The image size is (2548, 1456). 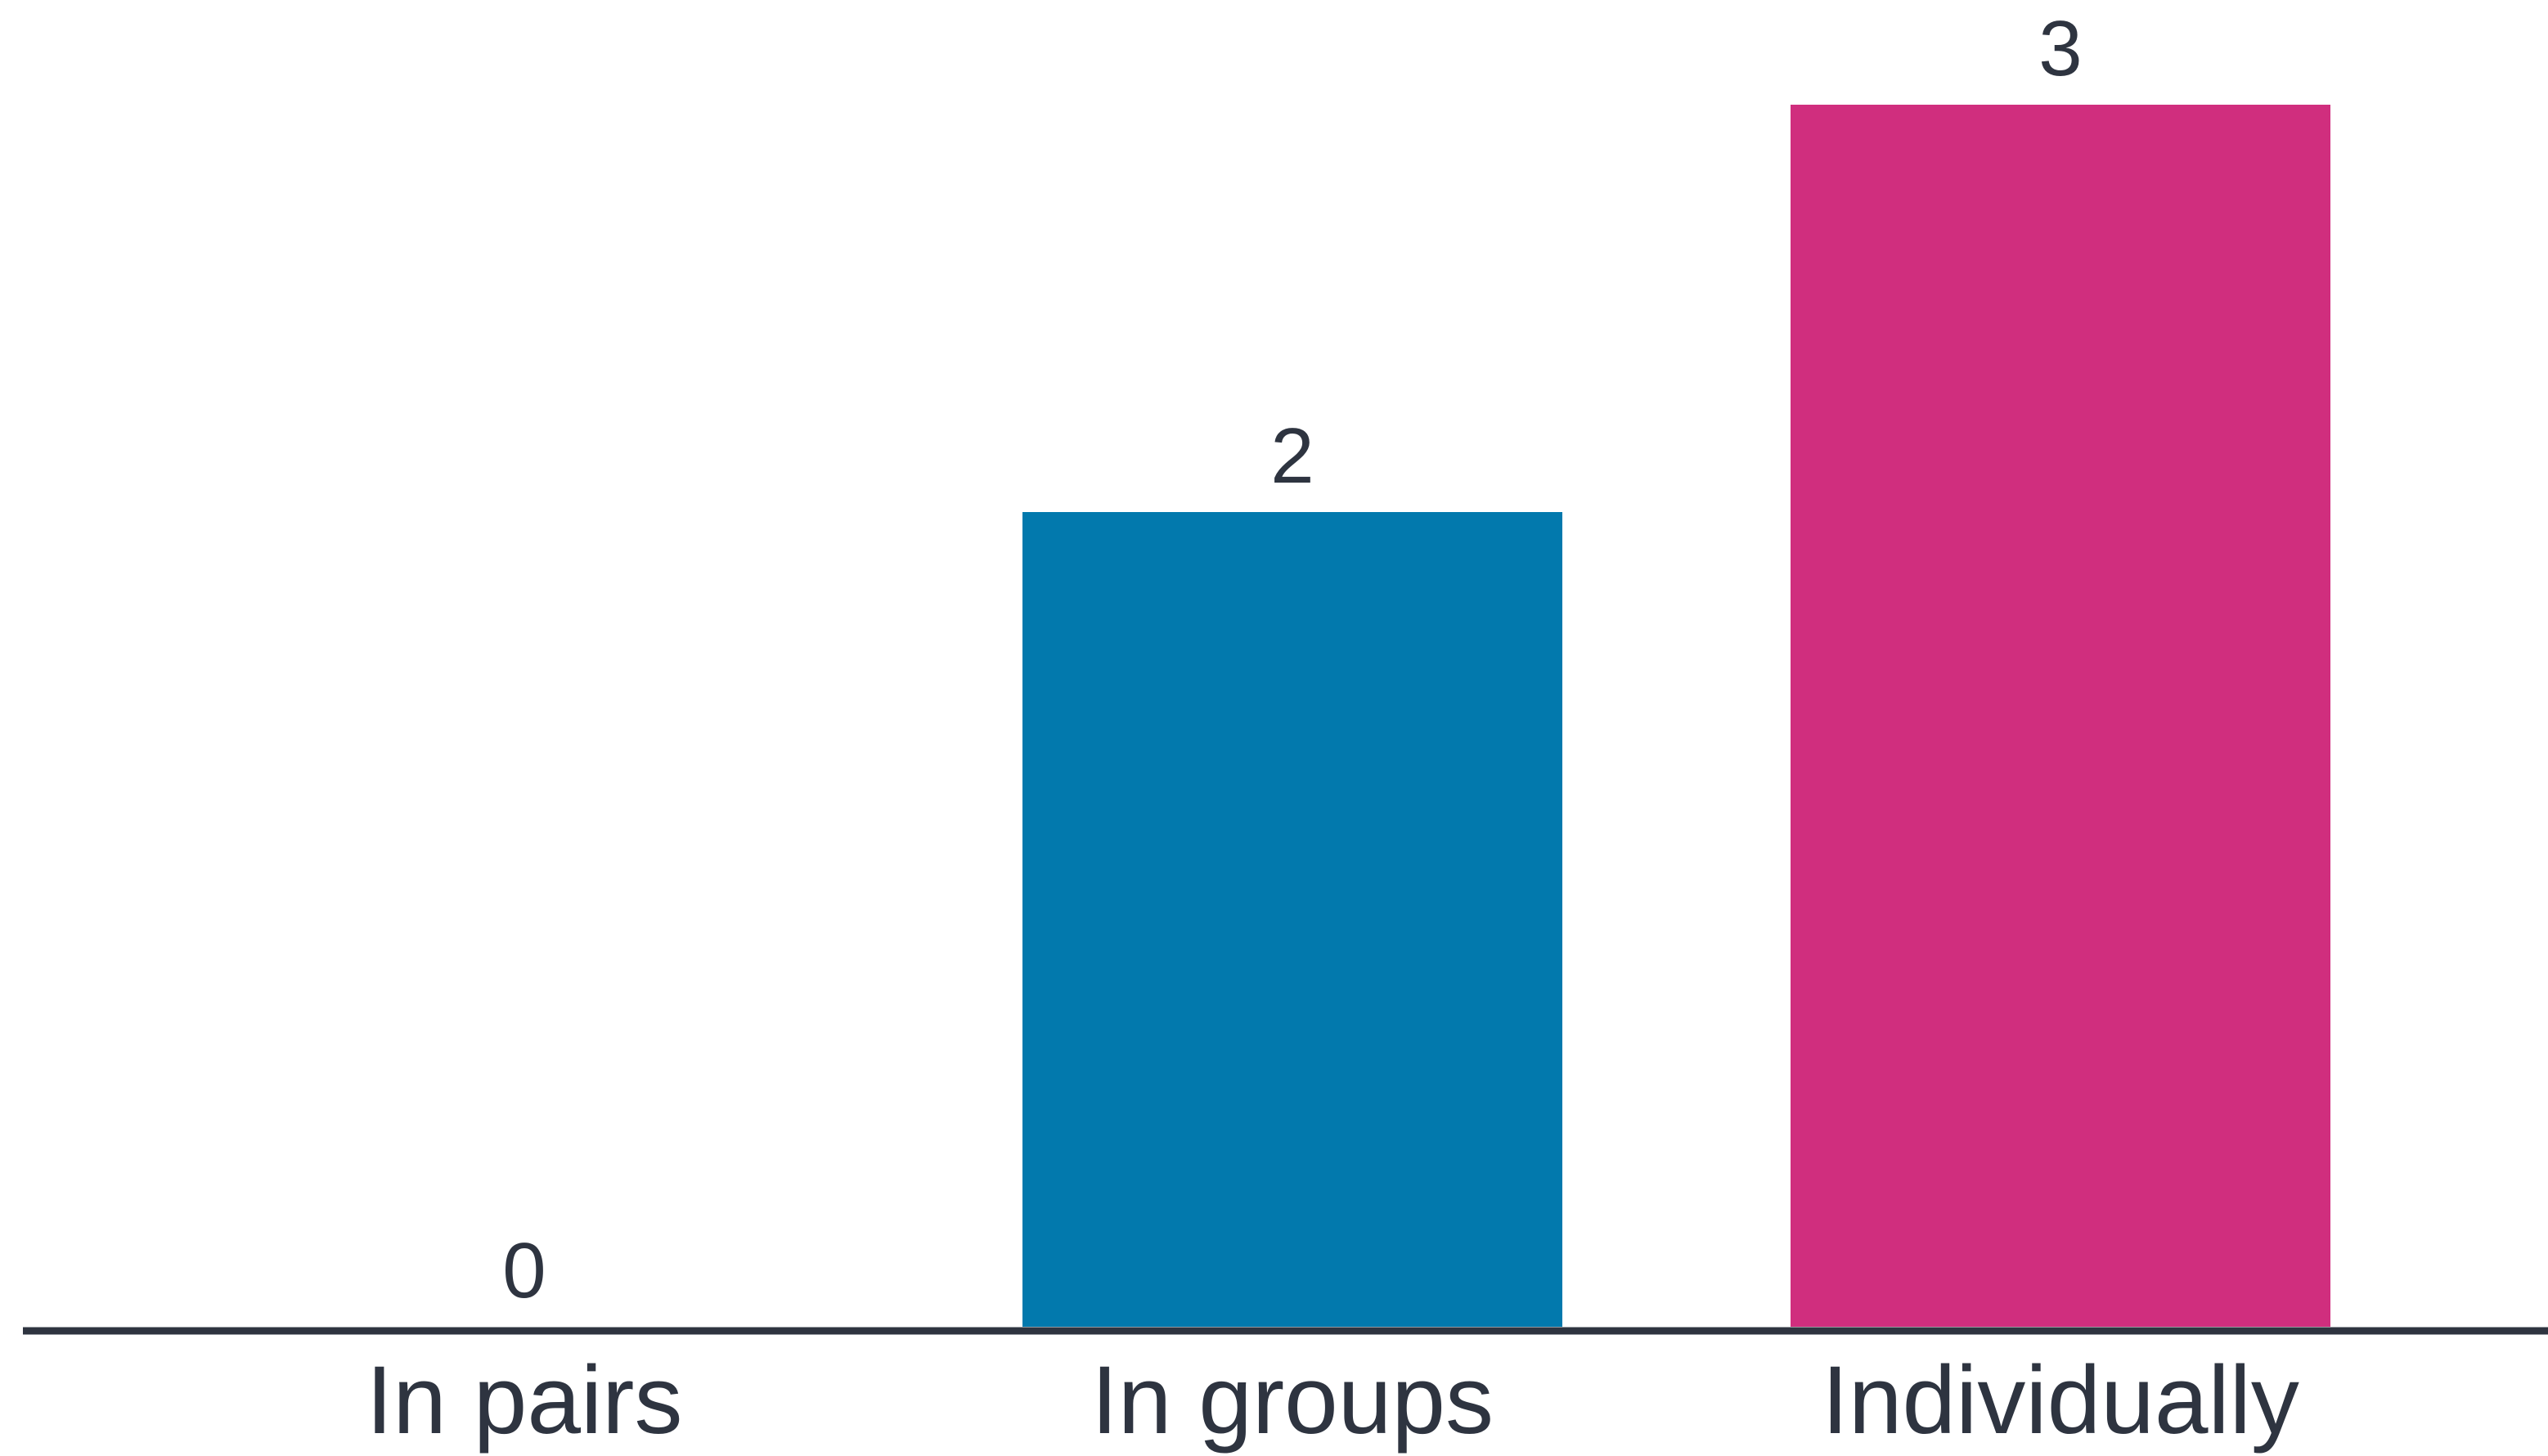 I want to click on value-label-in-groups: 2, so click(x=1292, y=456).